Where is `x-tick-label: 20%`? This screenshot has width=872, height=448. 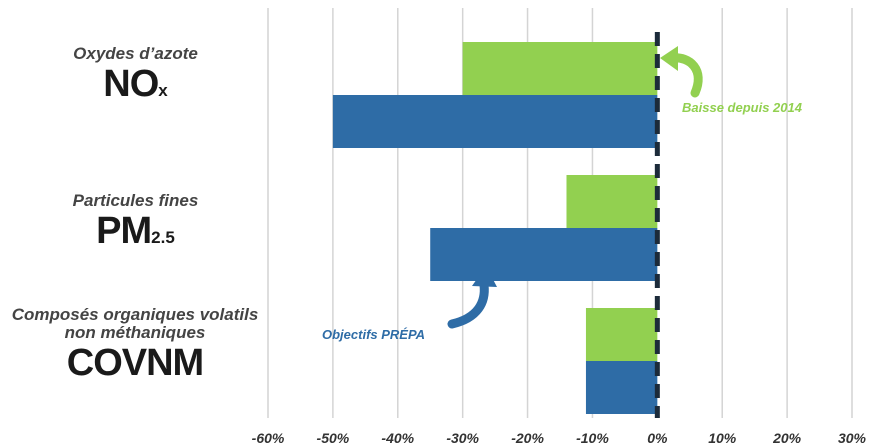
x-tick-label: 20% is located at coordinates (787, 438).